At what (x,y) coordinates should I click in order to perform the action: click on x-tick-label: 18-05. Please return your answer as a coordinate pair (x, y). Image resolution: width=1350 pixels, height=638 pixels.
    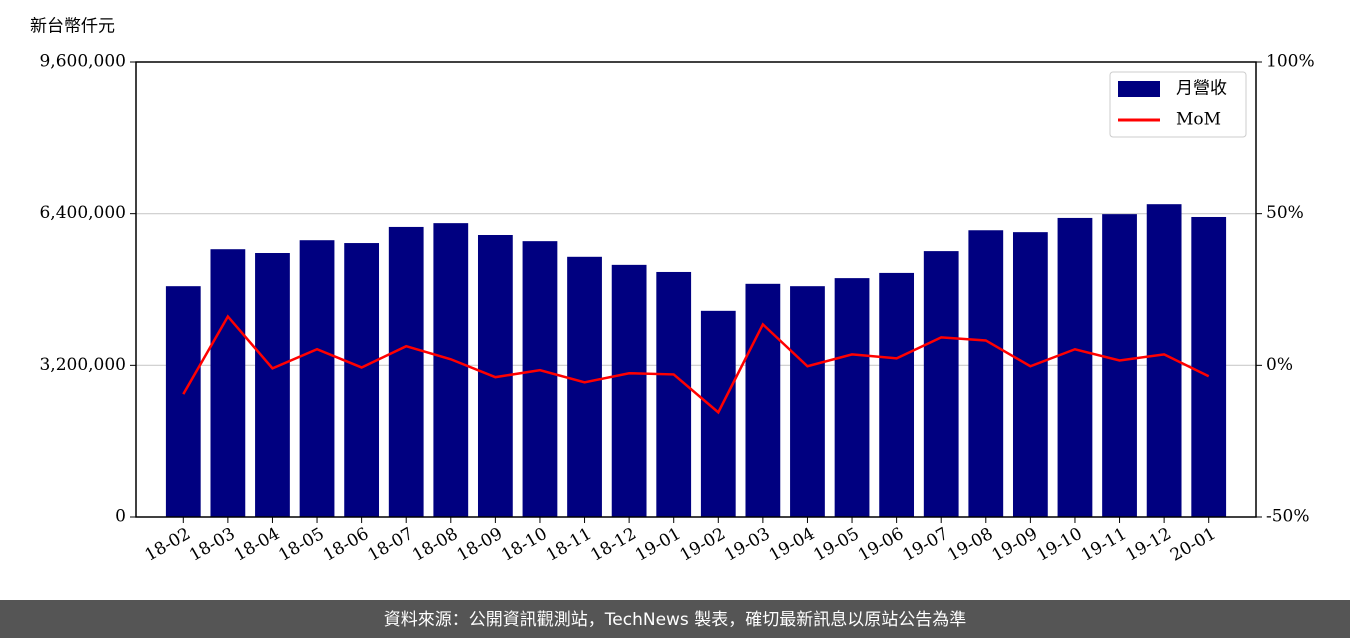
    Looking at the image, I should click on (301, 545).